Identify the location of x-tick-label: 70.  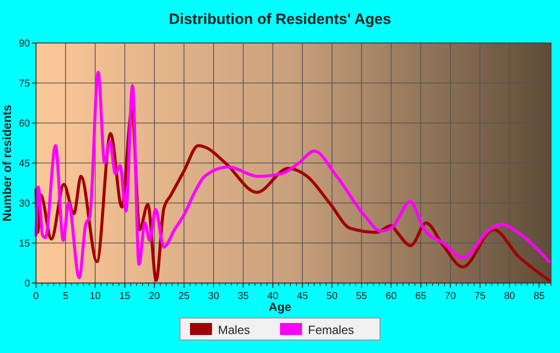
(450, 296).